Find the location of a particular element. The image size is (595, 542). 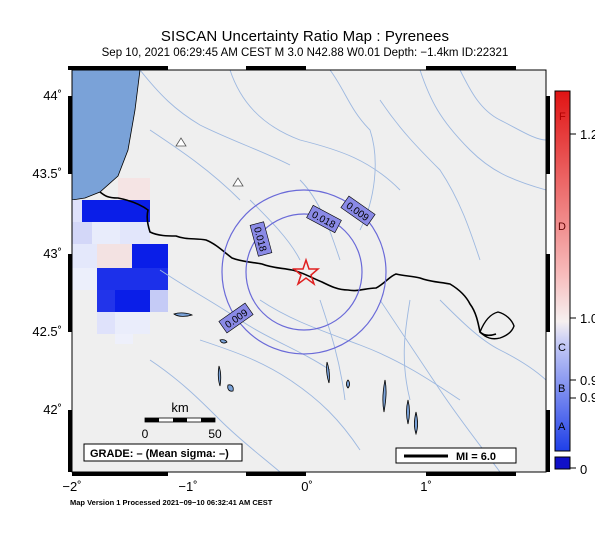

lat-label-42-5: 42.5˚ is located at coordinates (47, 331).